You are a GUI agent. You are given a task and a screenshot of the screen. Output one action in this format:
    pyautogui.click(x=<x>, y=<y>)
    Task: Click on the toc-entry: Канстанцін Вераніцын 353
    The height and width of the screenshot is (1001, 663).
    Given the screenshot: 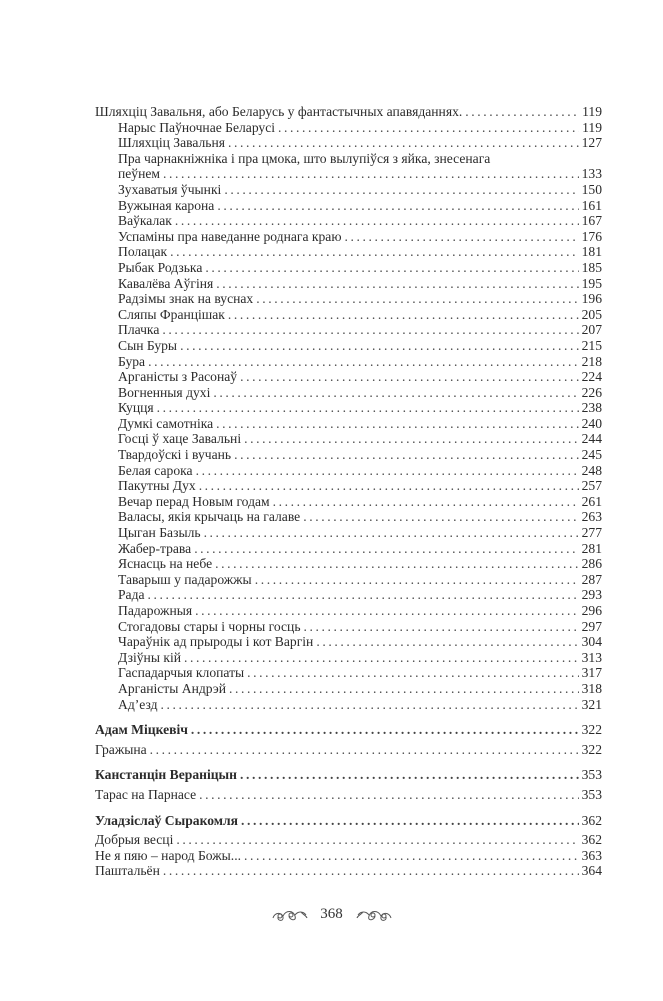 What is the action you would take?
    pyautogui.click(x=348, y=775)
    